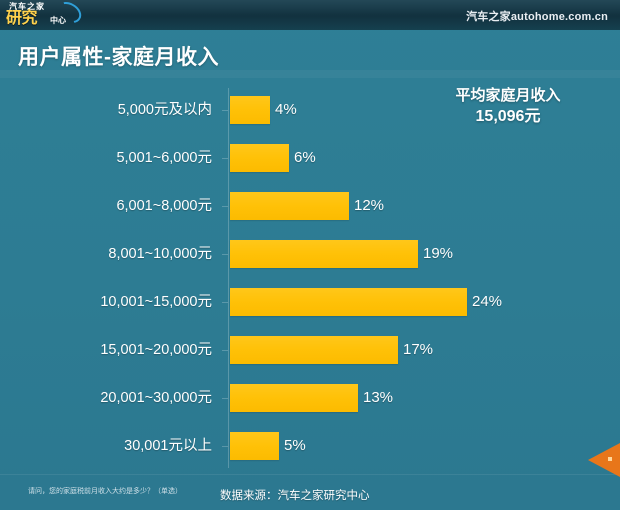 Image resolution: width=620 pixels, height=510 pixels. Describe the element at coordinates (438, 253) in the screenshot. I see `bar-value-label: 19%` at that location.